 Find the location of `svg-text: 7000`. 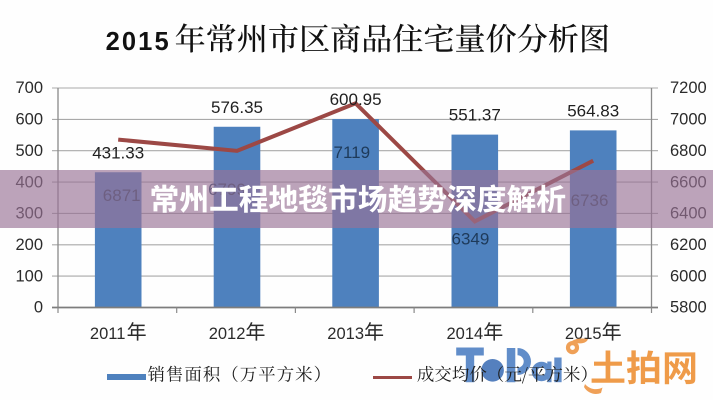

svg-text: 7000 is located at coordinates (688, 120).